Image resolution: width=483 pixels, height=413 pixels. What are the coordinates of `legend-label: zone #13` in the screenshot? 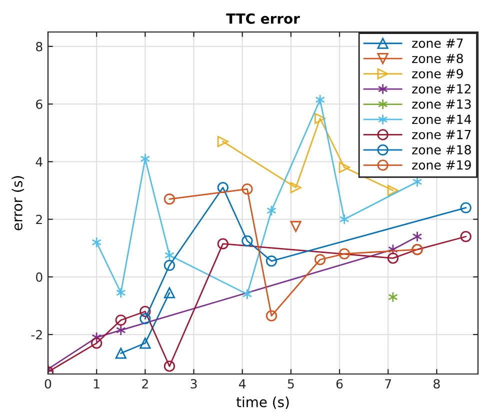 It's located at (441, 104).